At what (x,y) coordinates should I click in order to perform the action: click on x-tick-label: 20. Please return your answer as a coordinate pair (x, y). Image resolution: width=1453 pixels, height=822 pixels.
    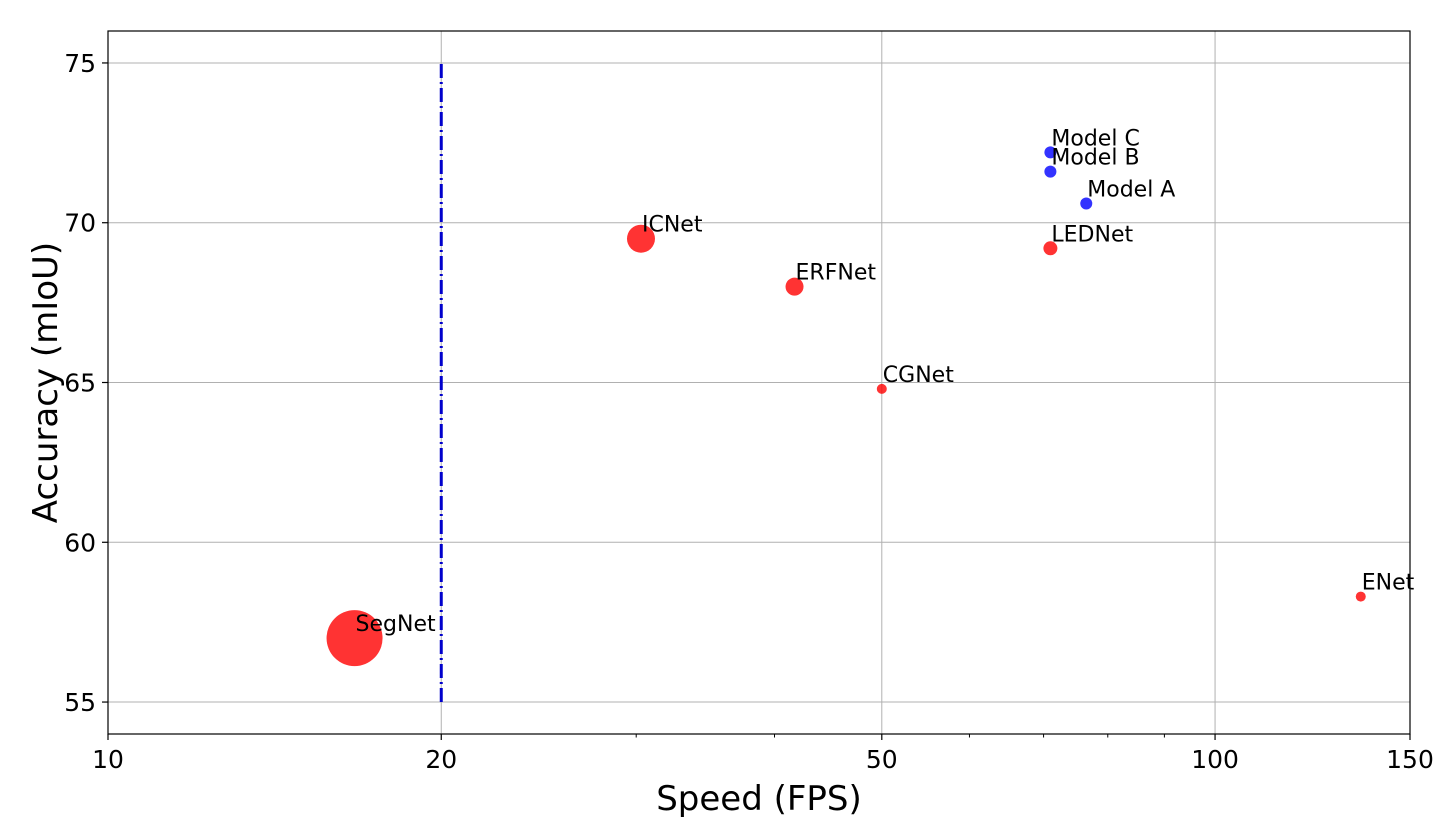
    Looking at the image, I should click on (441, 759).